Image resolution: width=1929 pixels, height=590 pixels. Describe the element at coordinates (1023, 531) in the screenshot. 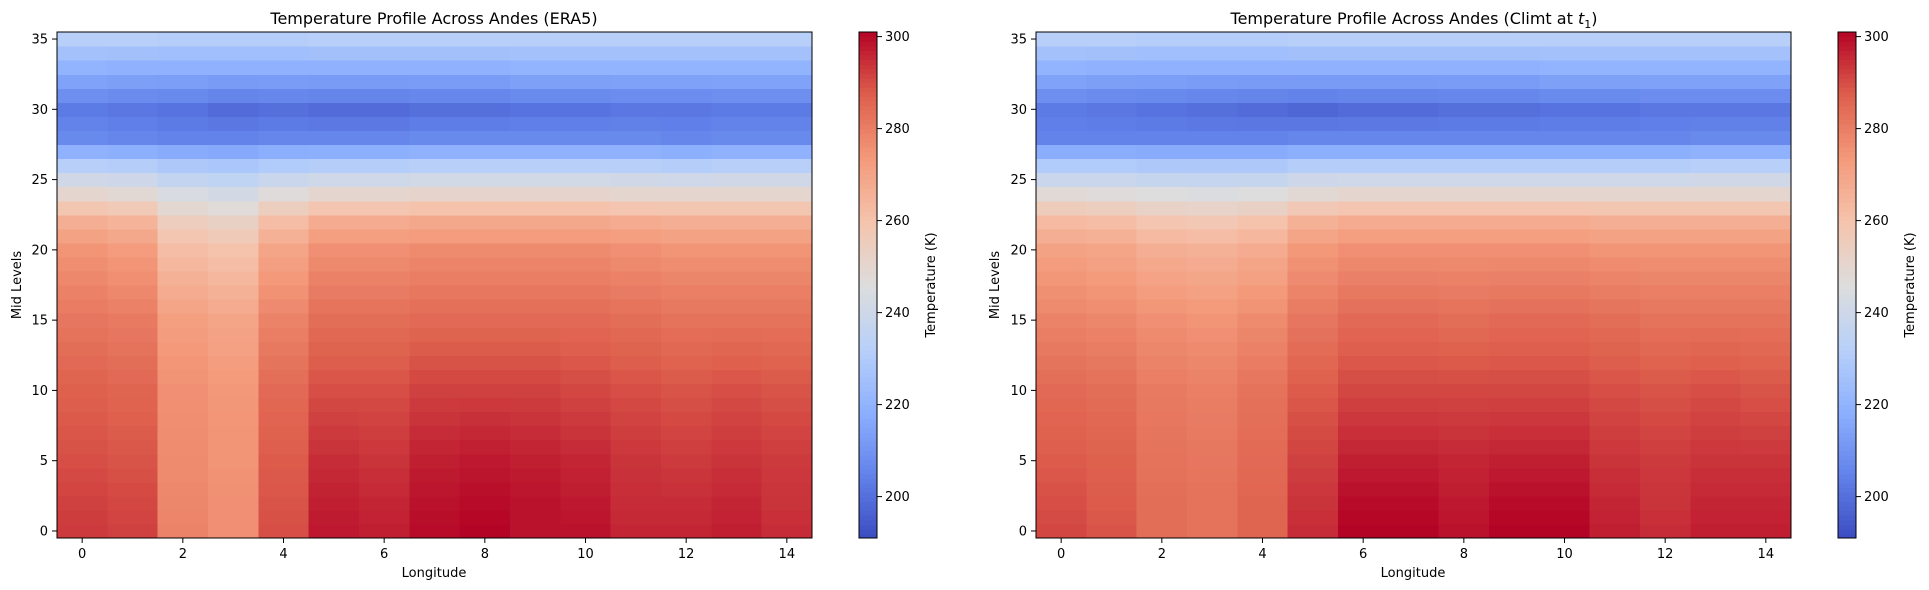

I see `y-tick-label: 0` at that location.